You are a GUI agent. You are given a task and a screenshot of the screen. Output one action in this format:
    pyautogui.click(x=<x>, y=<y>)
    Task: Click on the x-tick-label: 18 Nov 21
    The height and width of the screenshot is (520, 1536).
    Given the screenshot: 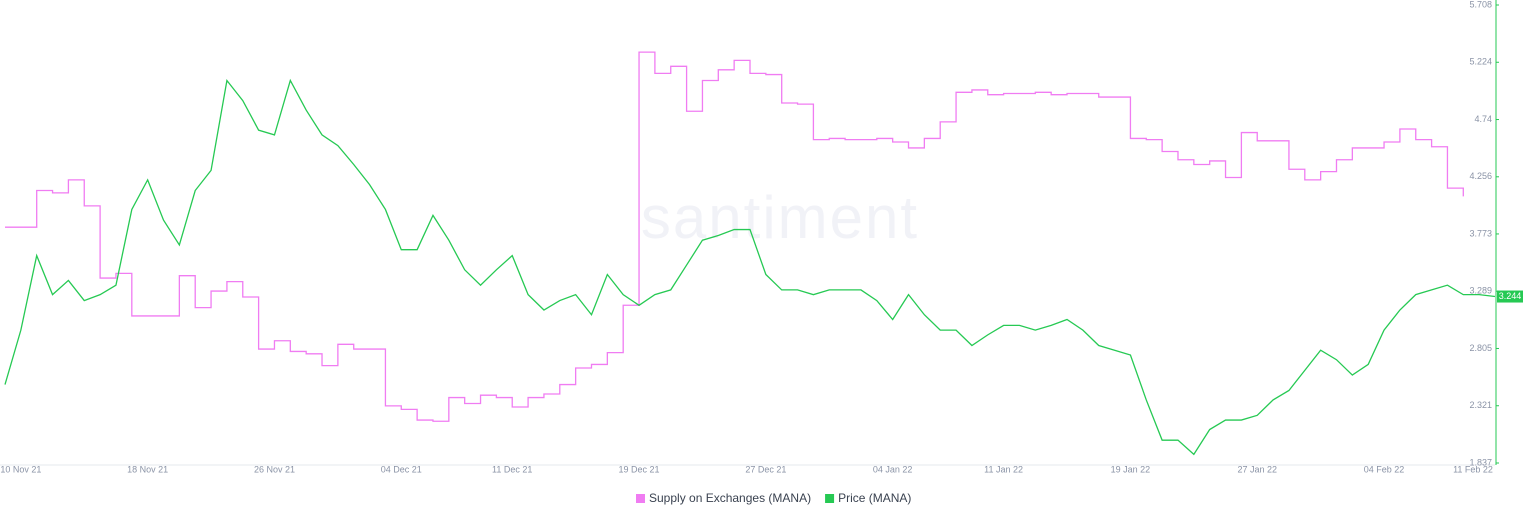 What is the action you would take?
    pyautogui.click(x=147, y=469)
    